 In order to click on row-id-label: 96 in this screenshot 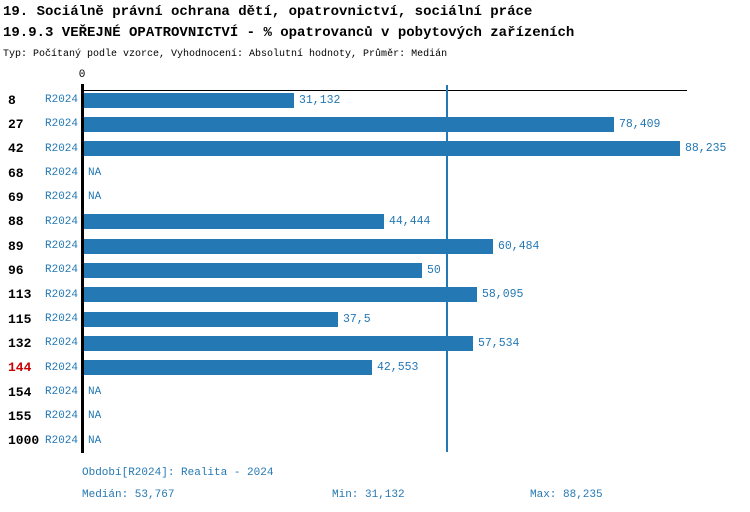, I will do `click(16, 270)`.